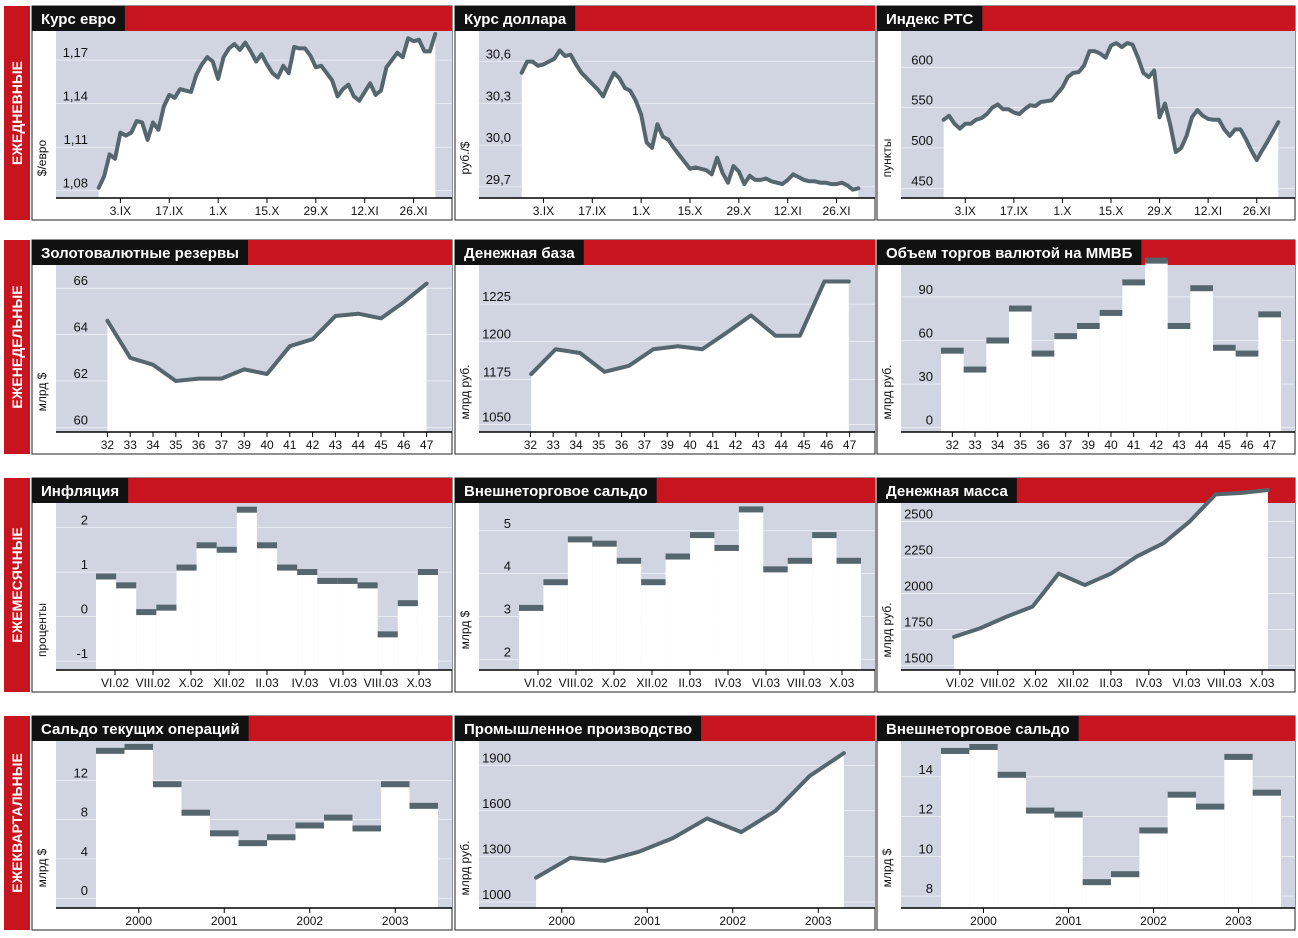 This screenshot has width=1298, height=938. Describe the element at coordinates (1148, 683) in the screenshot. I see `x-tick-label: IV.03` at that location.